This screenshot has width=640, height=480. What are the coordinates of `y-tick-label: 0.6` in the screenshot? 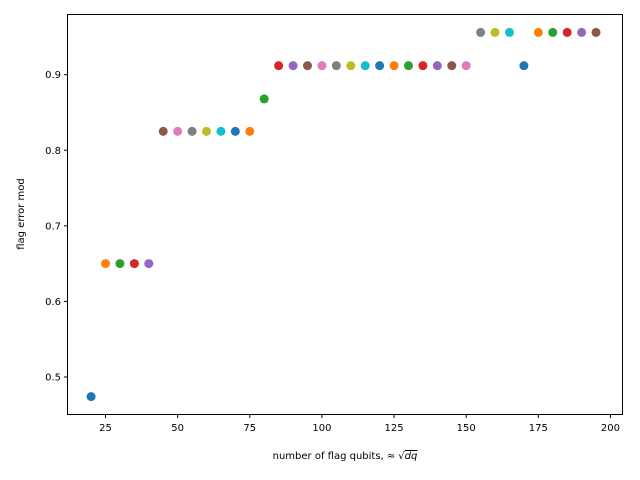 It's located at (53, 302).